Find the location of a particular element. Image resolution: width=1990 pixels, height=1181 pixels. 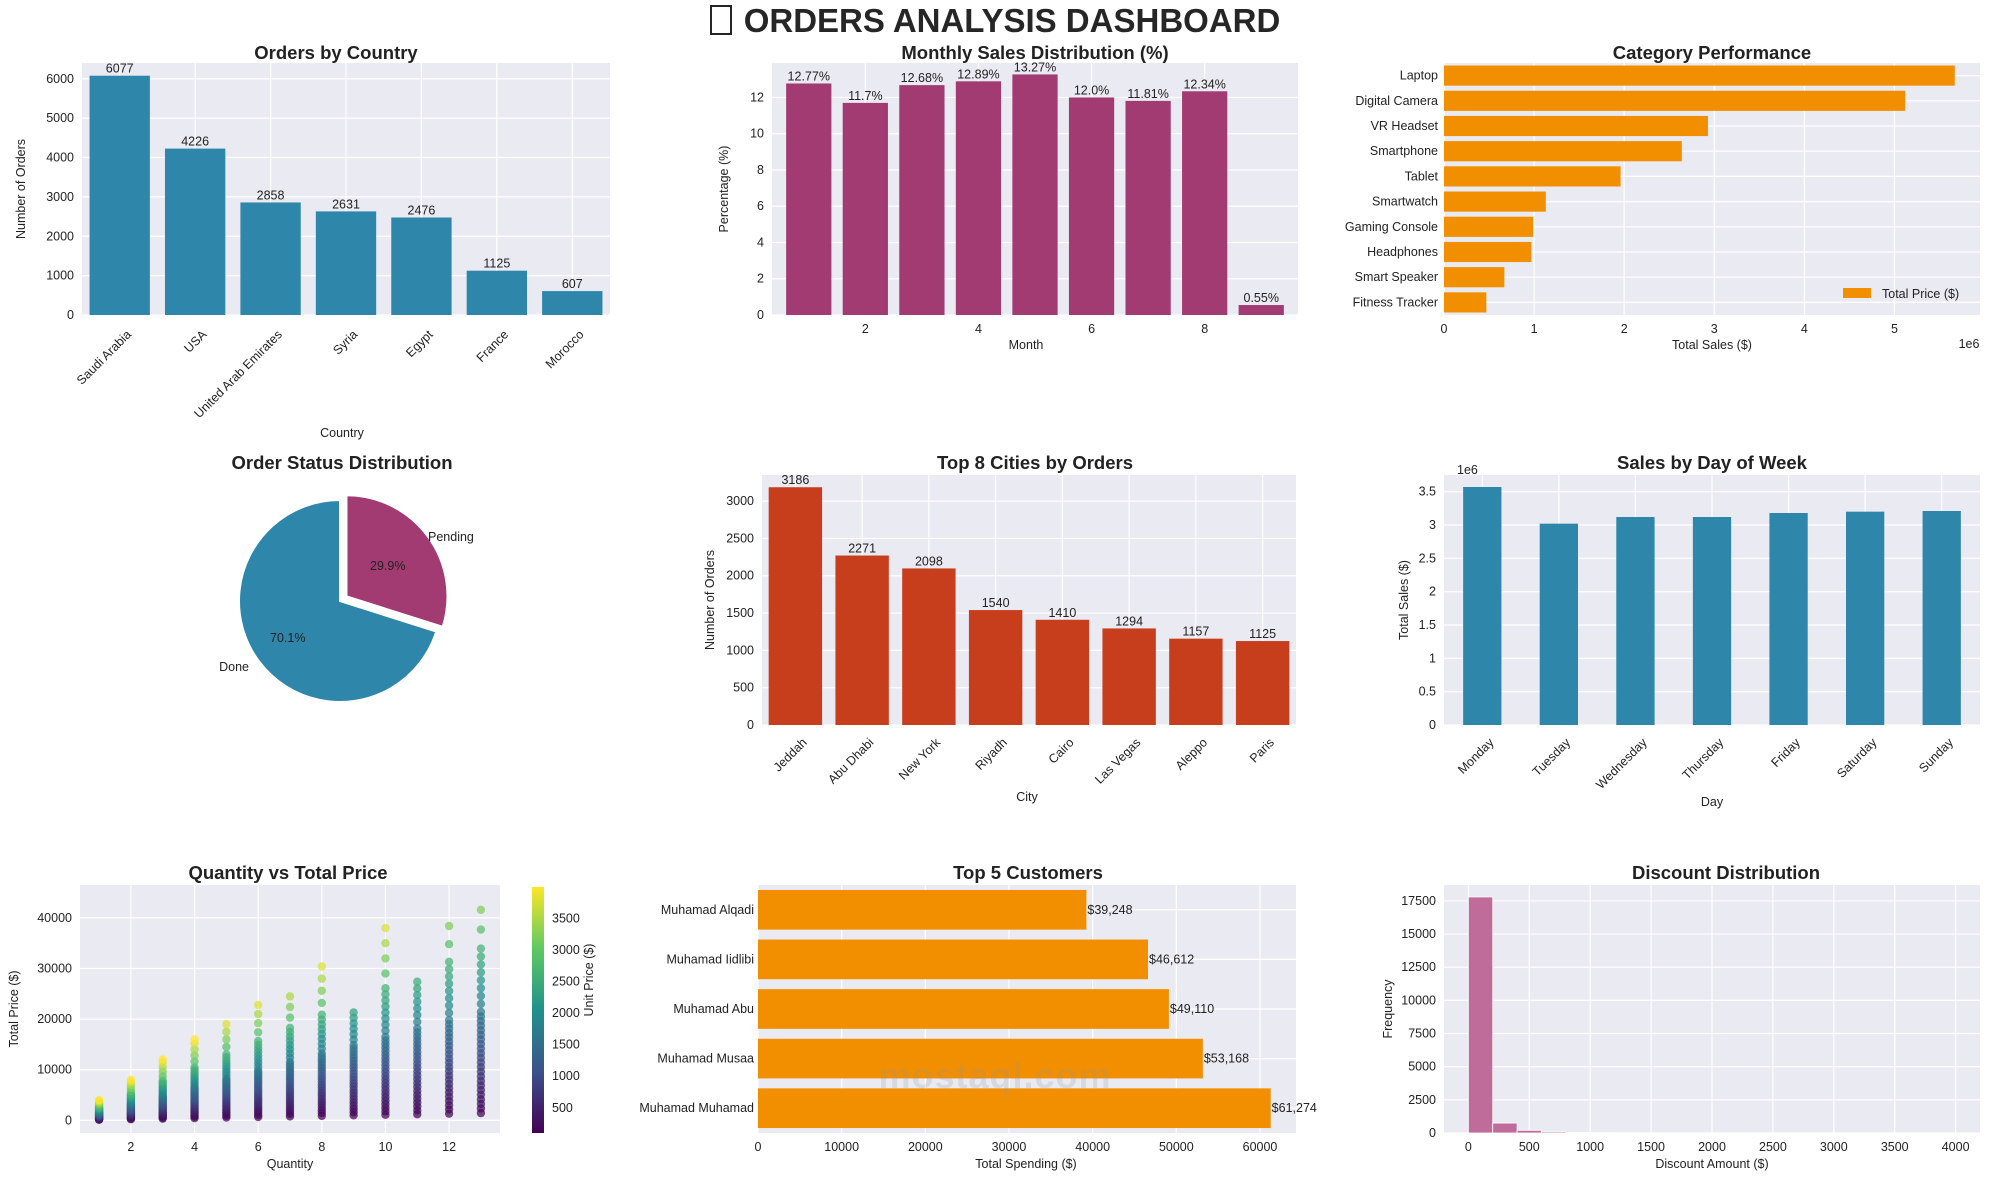

monthly-bar-label: 12.89% is located at coordinates (978, 74).